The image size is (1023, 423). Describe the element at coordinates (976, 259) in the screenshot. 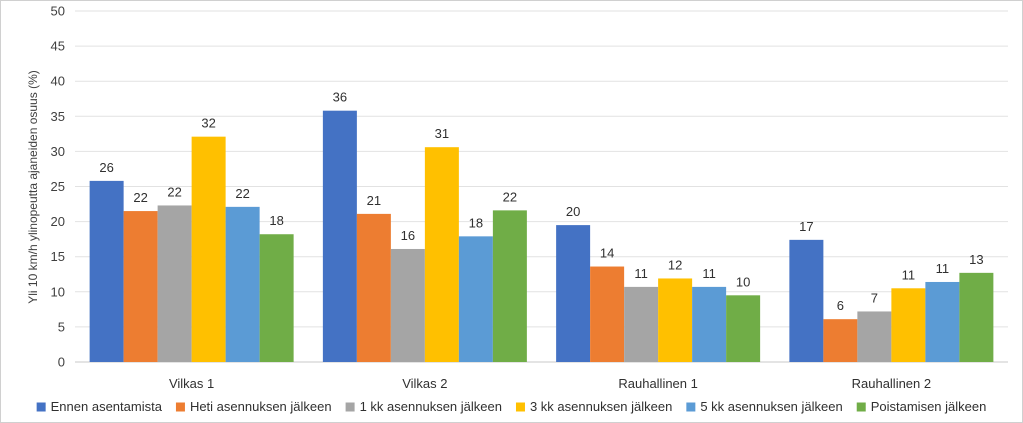

I see `data-label: 13` at that location.